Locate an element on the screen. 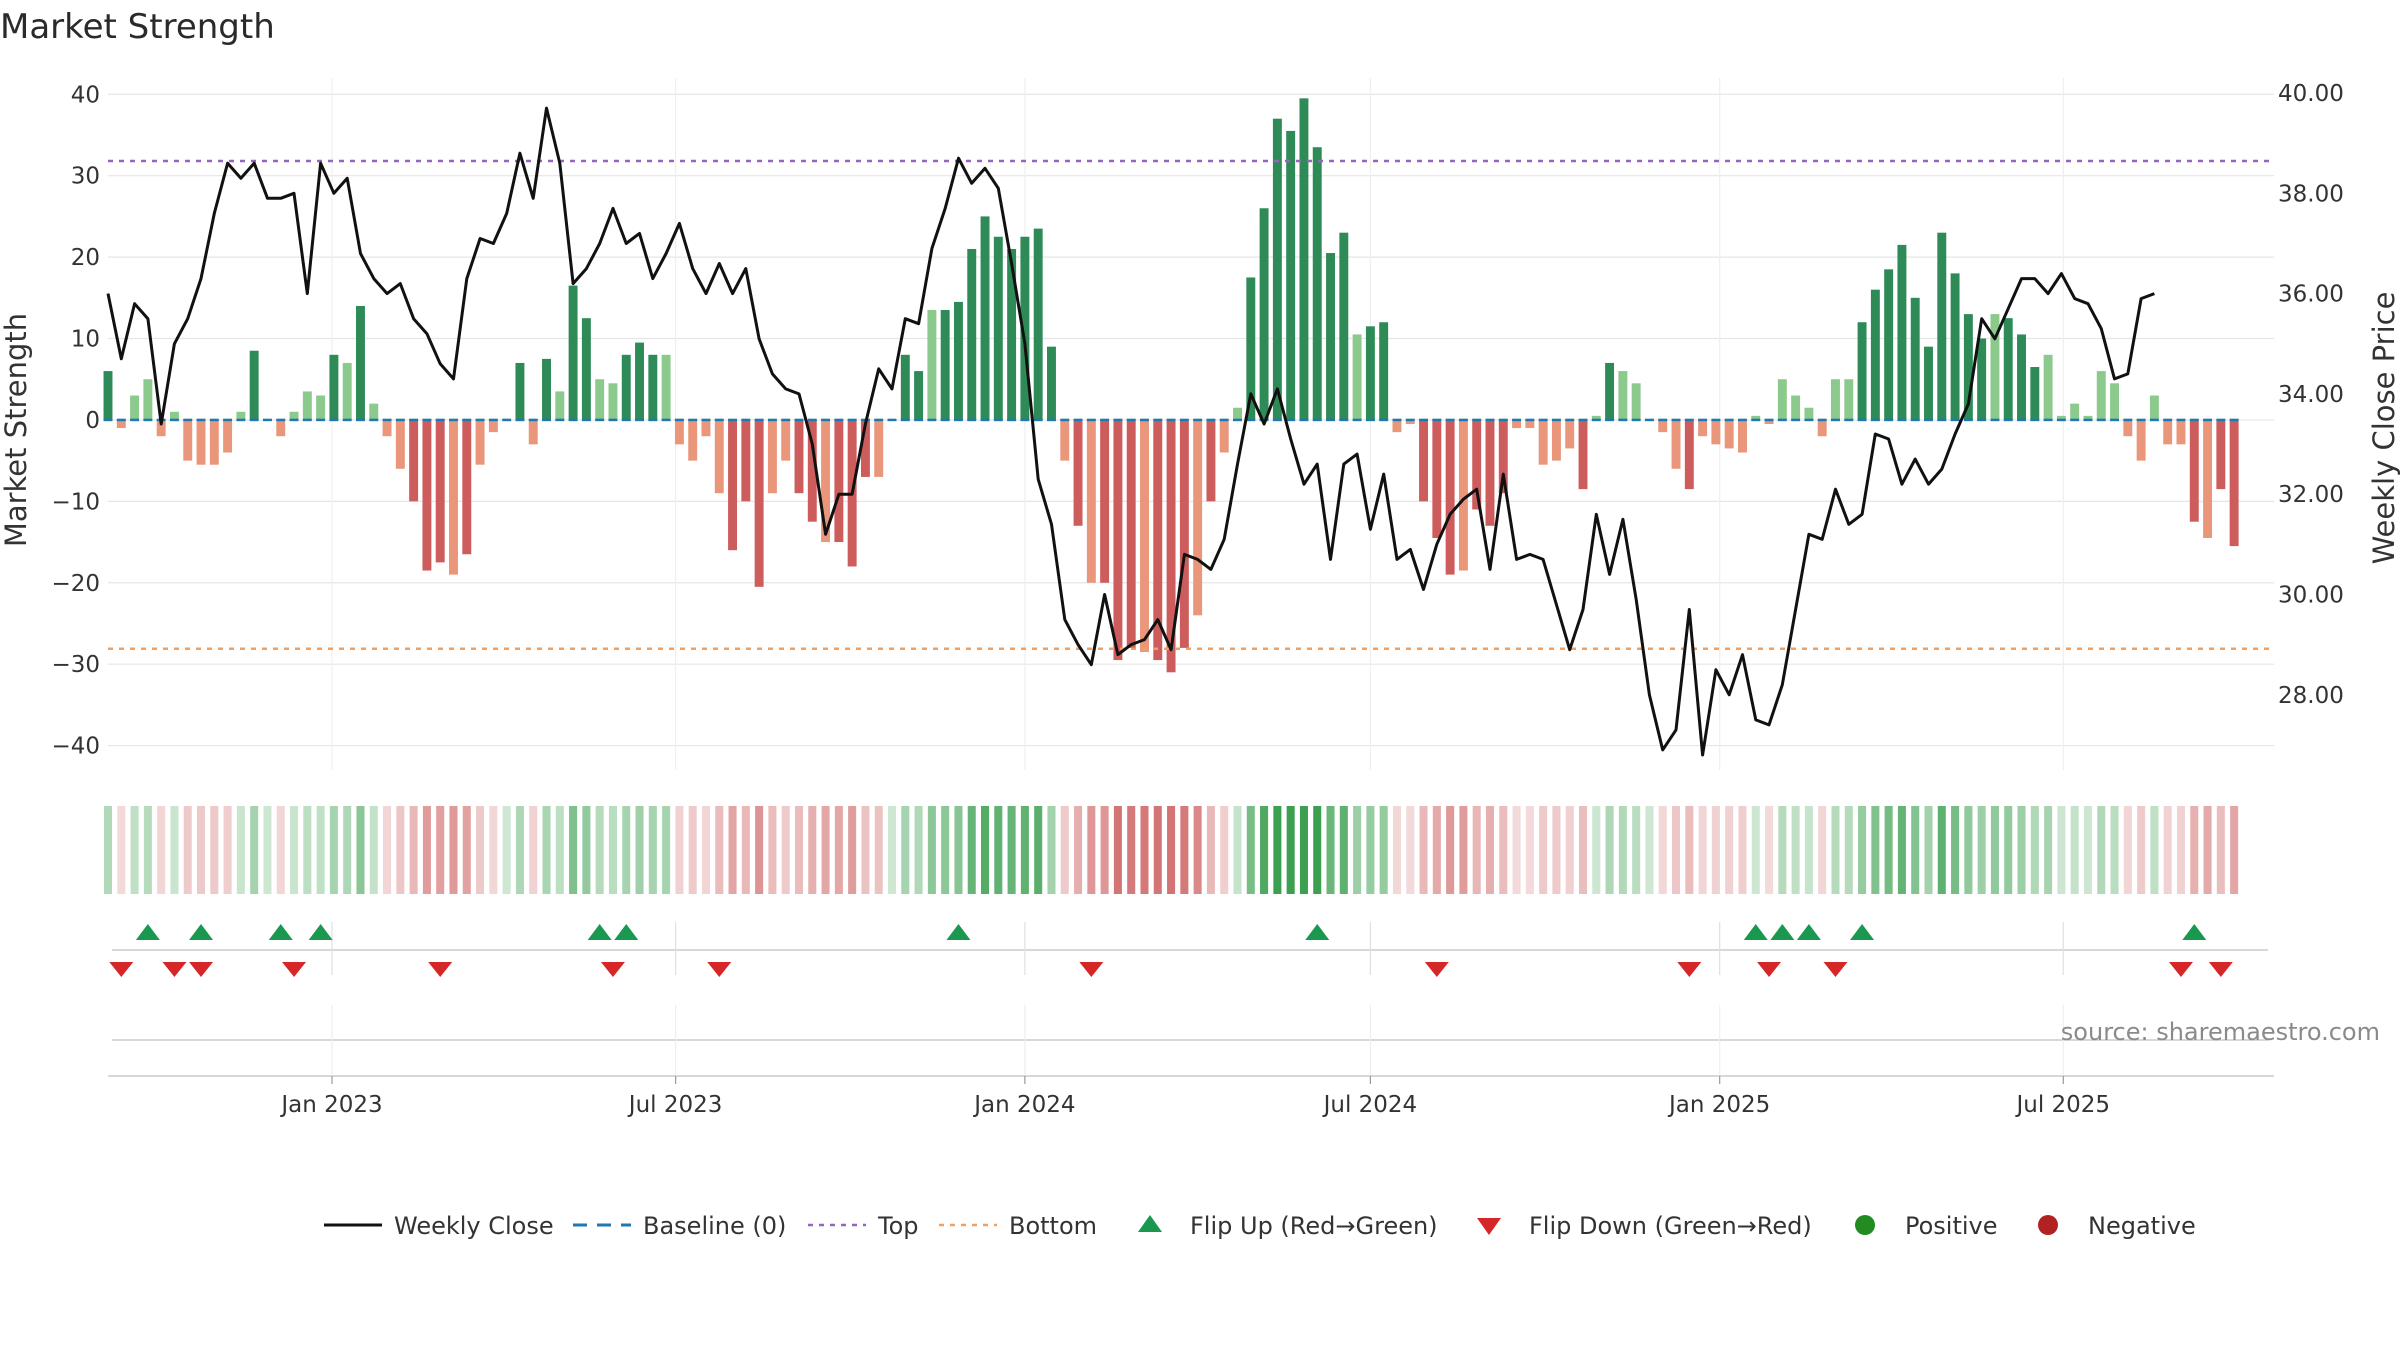 This screenshot has width=2400, height=1350. y2-tick-label: 28.00 is located at coordinates (2311, 696).